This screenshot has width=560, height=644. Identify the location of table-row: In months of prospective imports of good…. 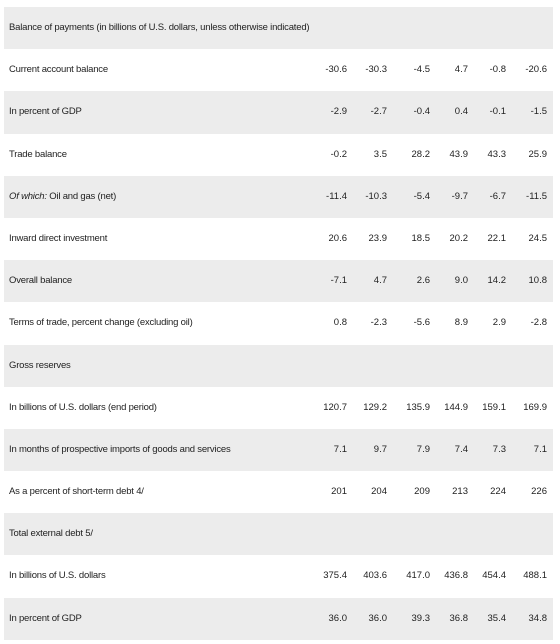
(278, 450).